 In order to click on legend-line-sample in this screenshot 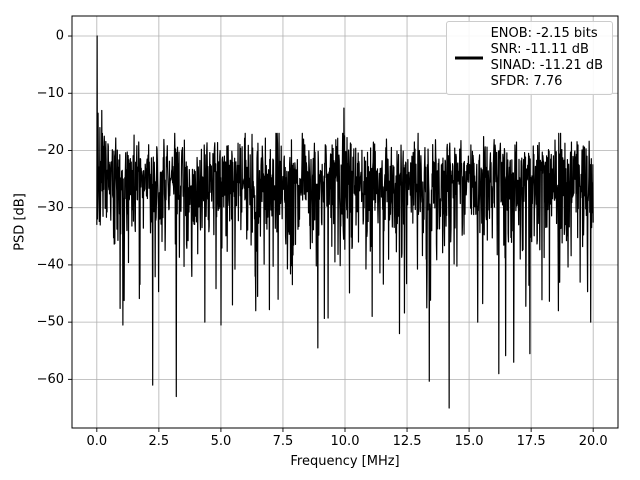, I will do `click(468, 58)`.